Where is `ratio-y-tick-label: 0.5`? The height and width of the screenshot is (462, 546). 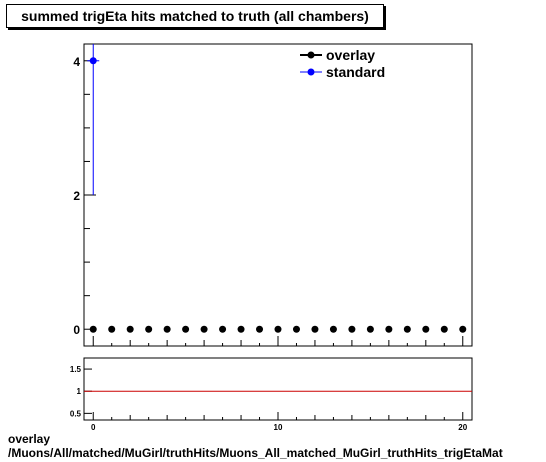
ratio-y-tick-label: 0.5 is located at coordinates (76, 413).